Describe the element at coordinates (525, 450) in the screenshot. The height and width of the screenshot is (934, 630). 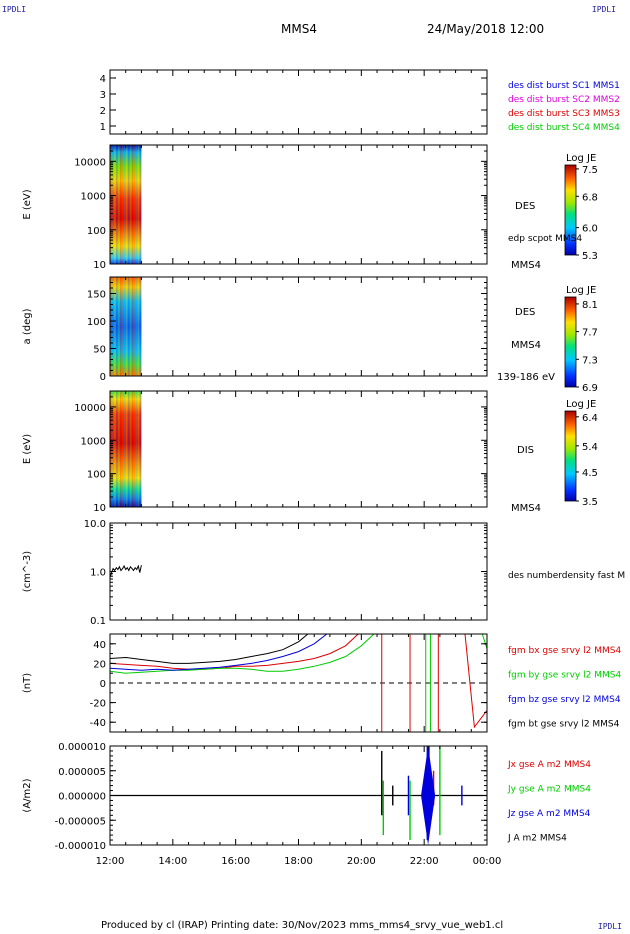
I see `dis-energy-label: DIS` at that location.